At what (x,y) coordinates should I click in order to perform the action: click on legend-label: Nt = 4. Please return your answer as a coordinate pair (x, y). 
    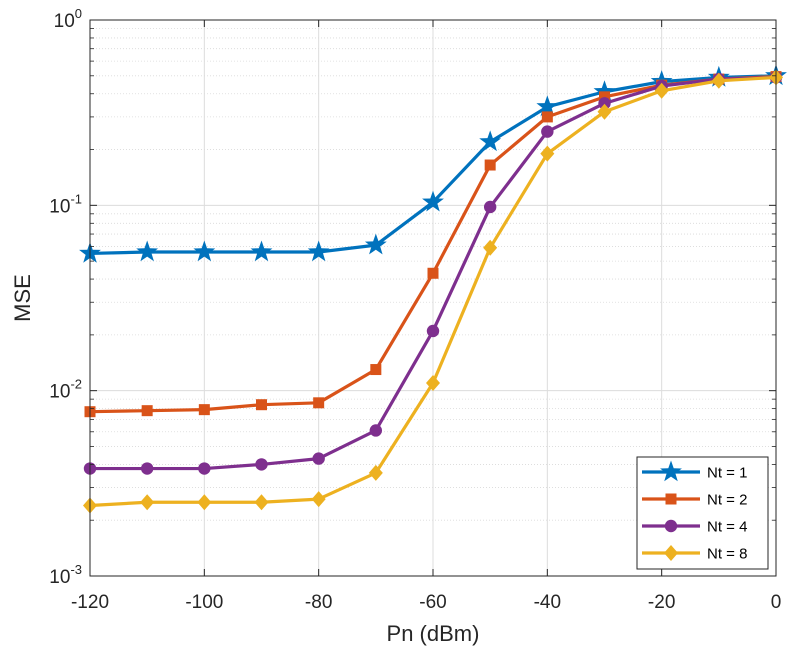
    Looking at the image, I should click on (727, 527).